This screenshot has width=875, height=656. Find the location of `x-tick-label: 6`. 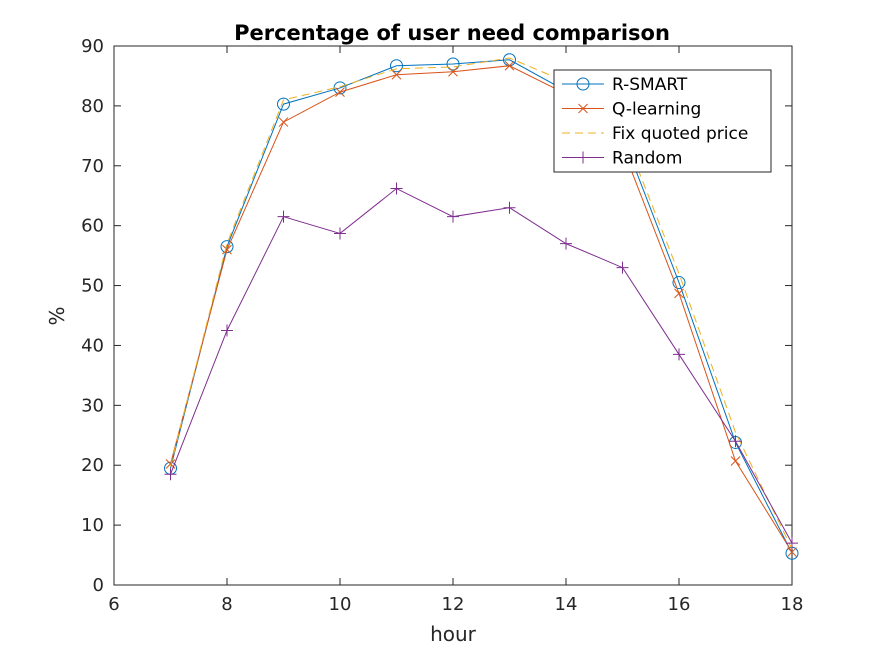

x-tick-label: 6 is located at coordinates (113, 604).